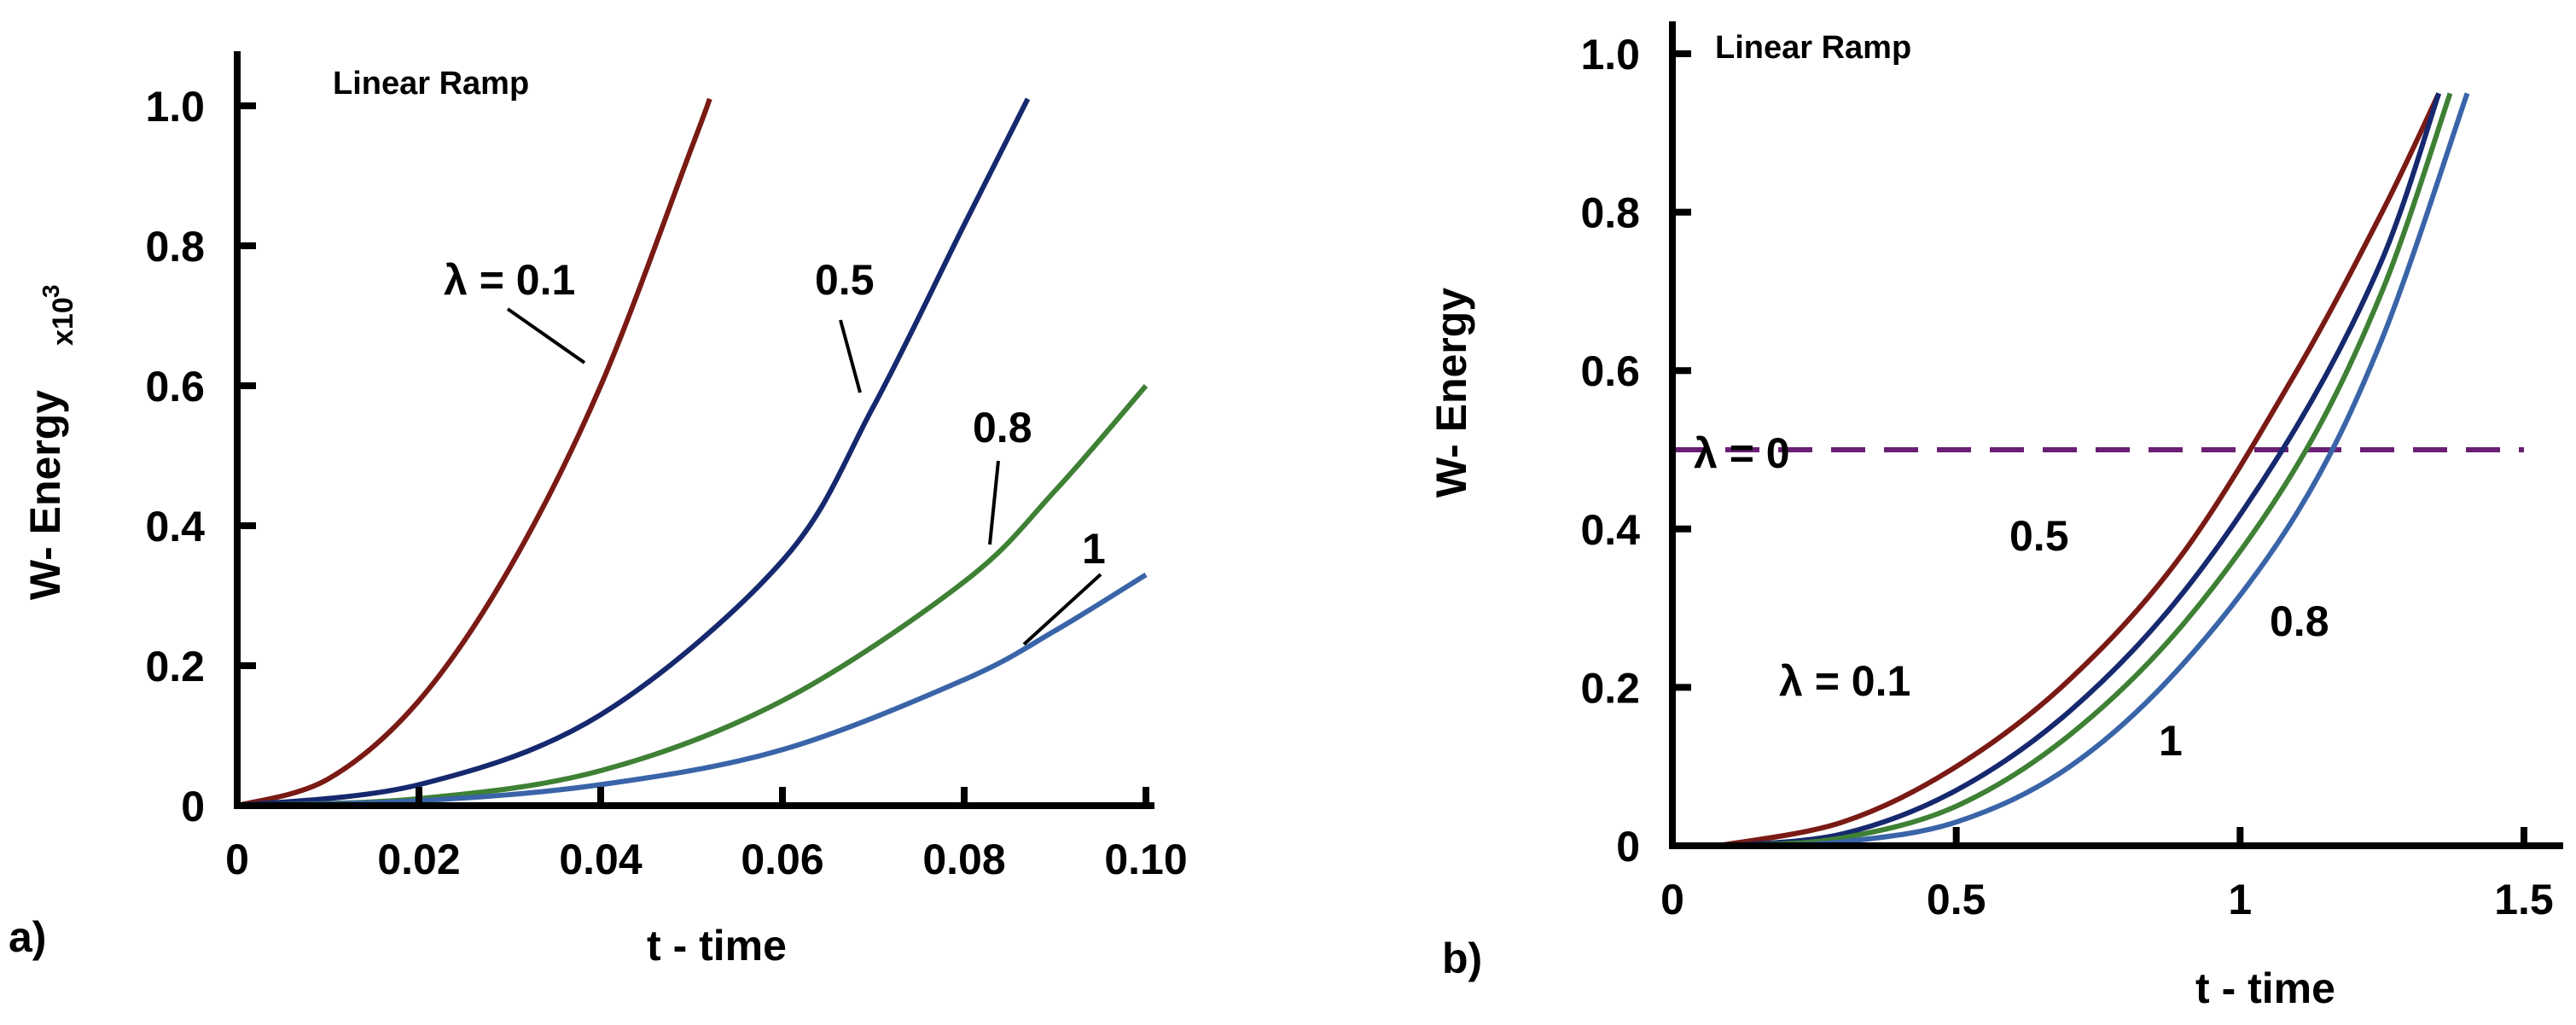  I want to click on panel-b-label-lambda-0.1: λ = 0.1, so click(1844, 681).